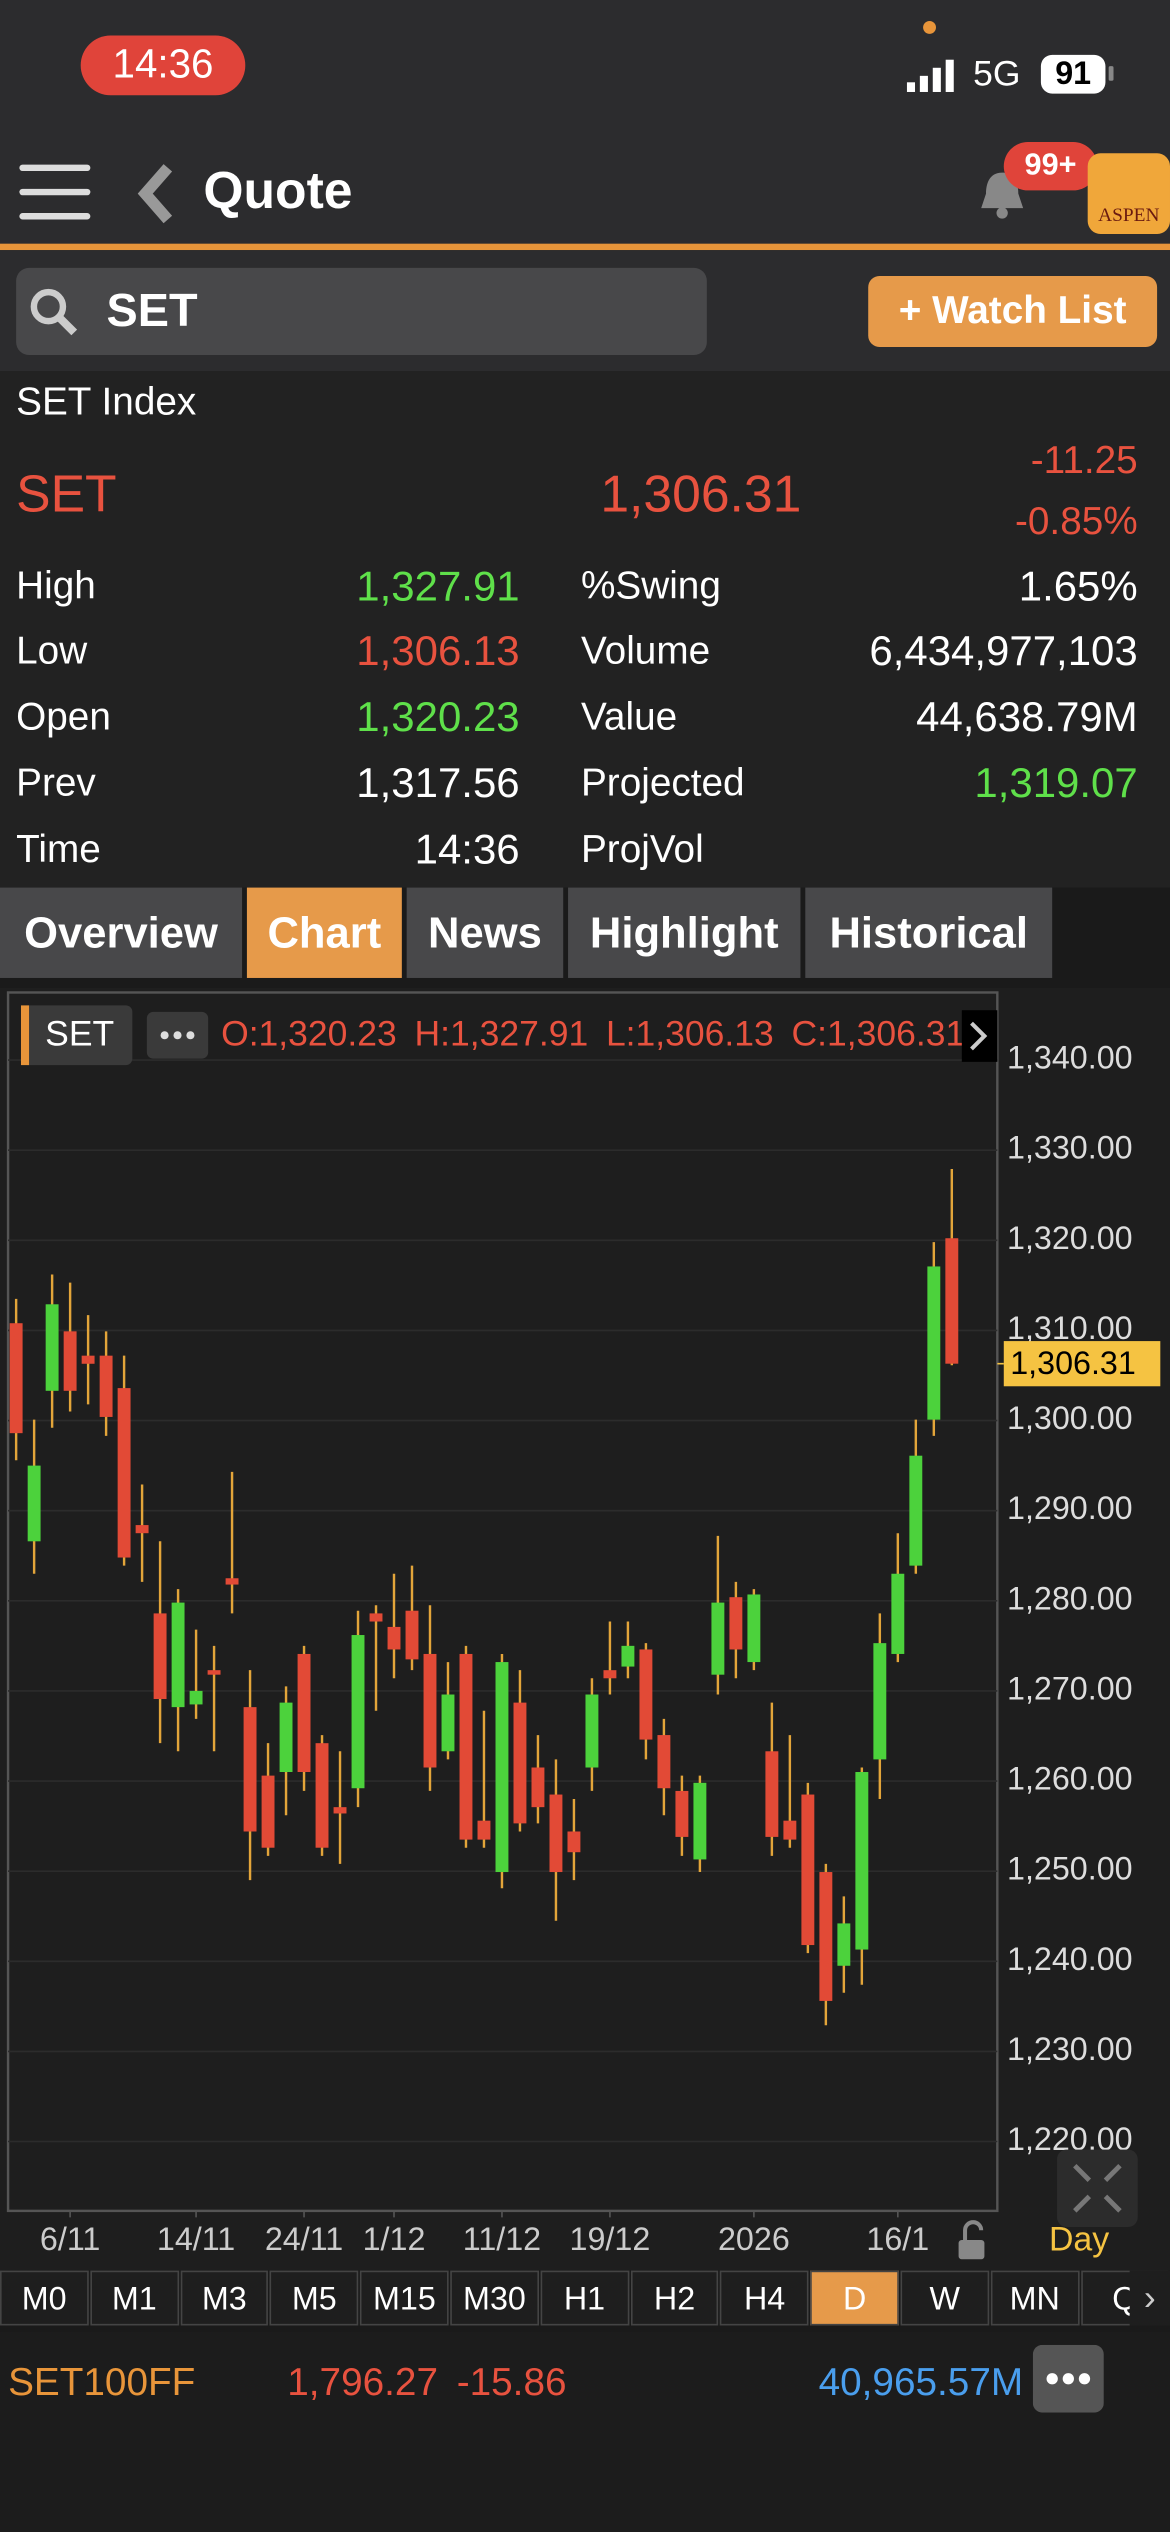 The height and width of the screenshot is (2532, 1170). I want to click on y-tick-label: 1,270.00, so click(1070, 1688).